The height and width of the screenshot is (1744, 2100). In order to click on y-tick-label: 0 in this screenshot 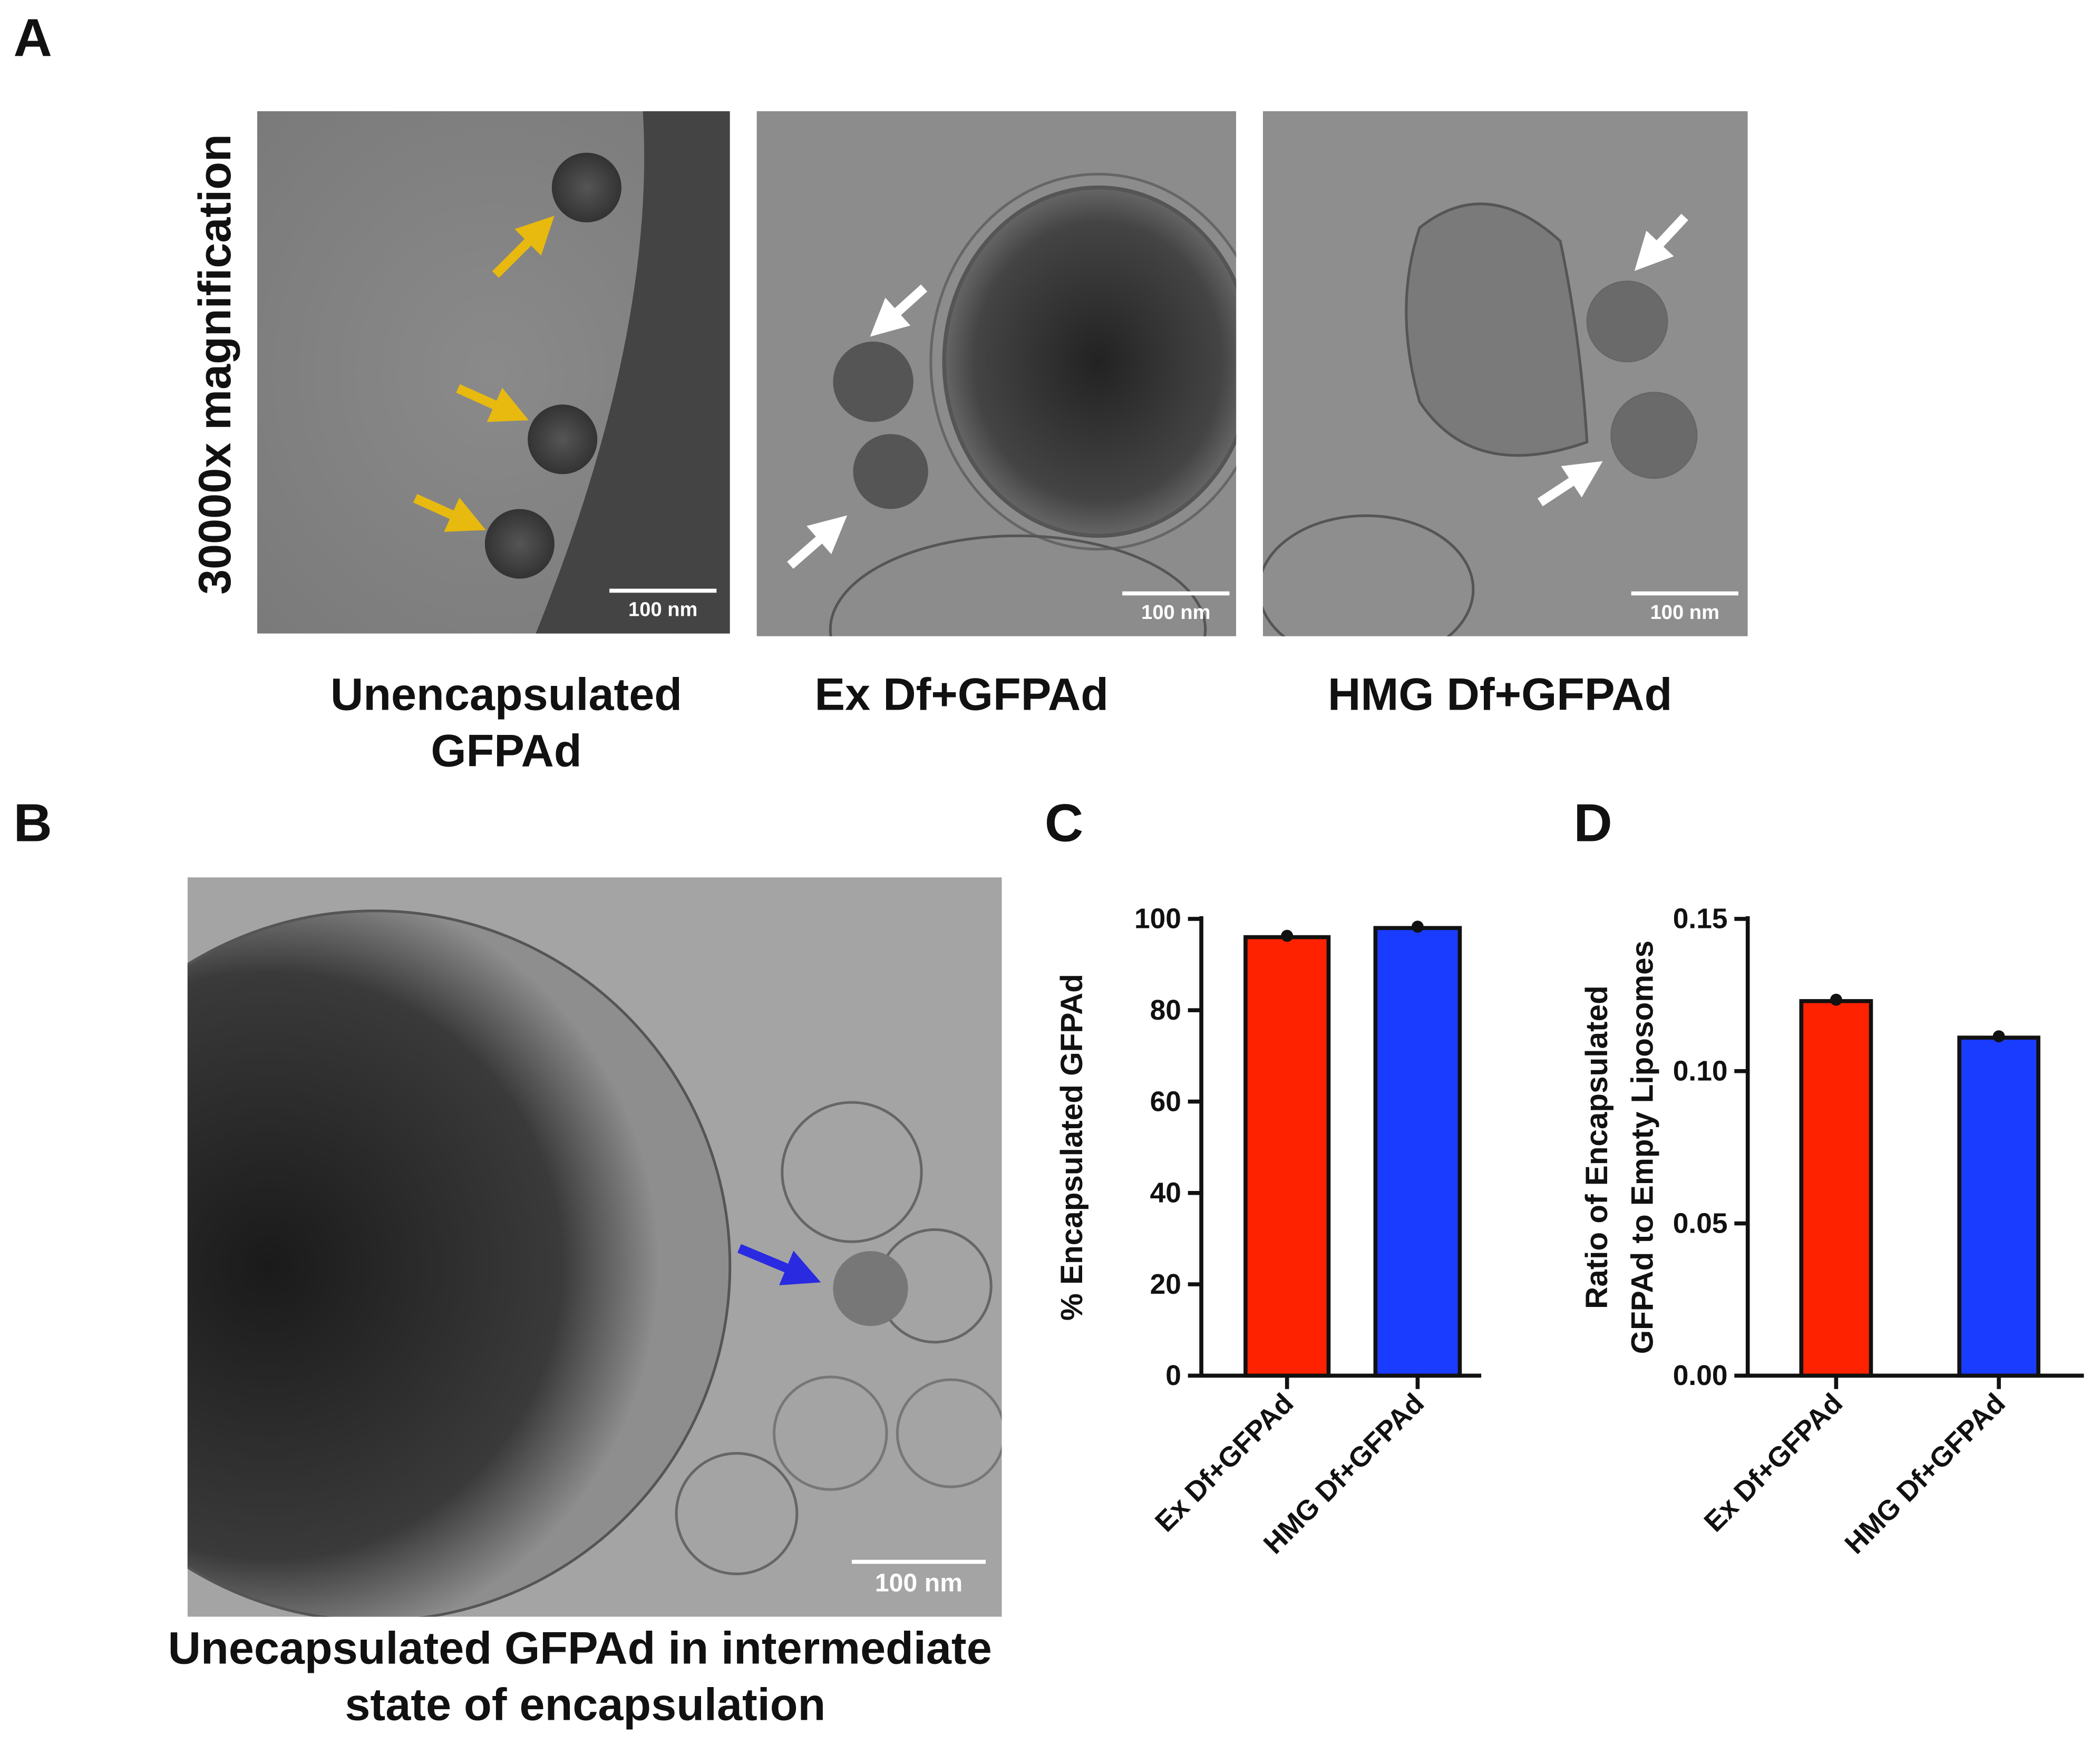, I will do `click(1173, 1375)`.